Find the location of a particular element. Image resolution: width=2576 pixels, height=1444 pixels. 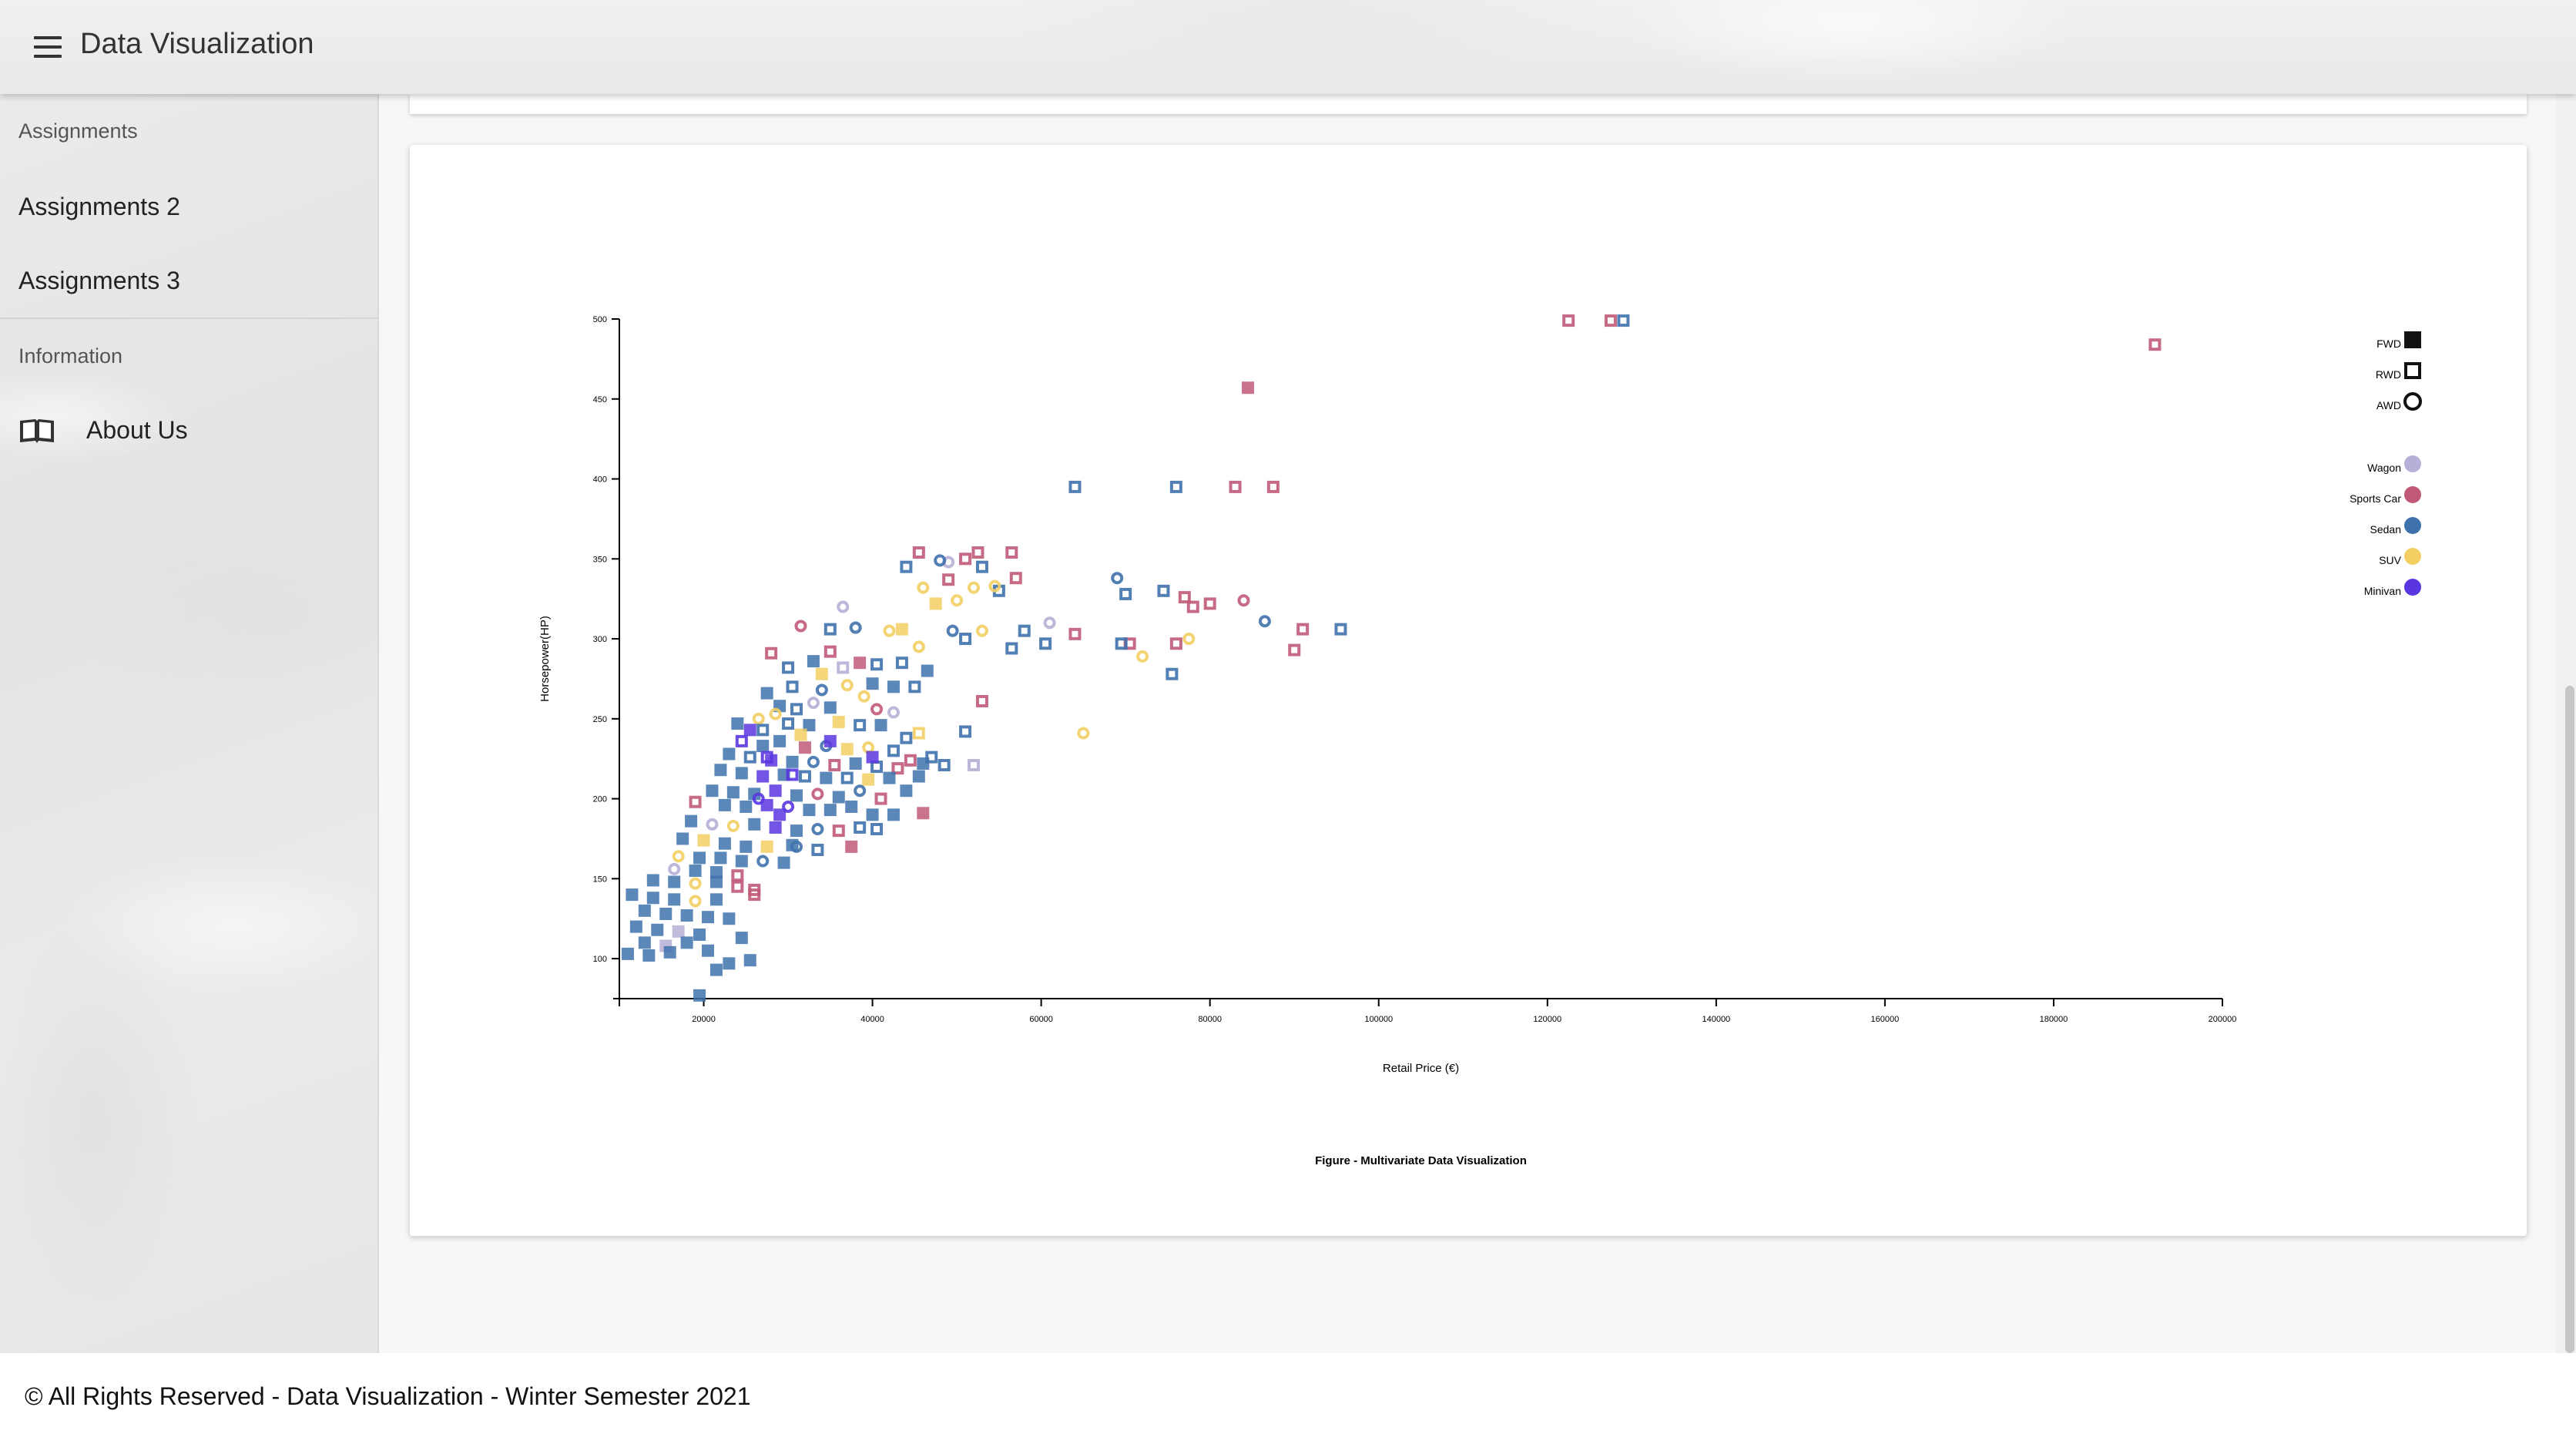

page-background is located at coordinates (189, 676).